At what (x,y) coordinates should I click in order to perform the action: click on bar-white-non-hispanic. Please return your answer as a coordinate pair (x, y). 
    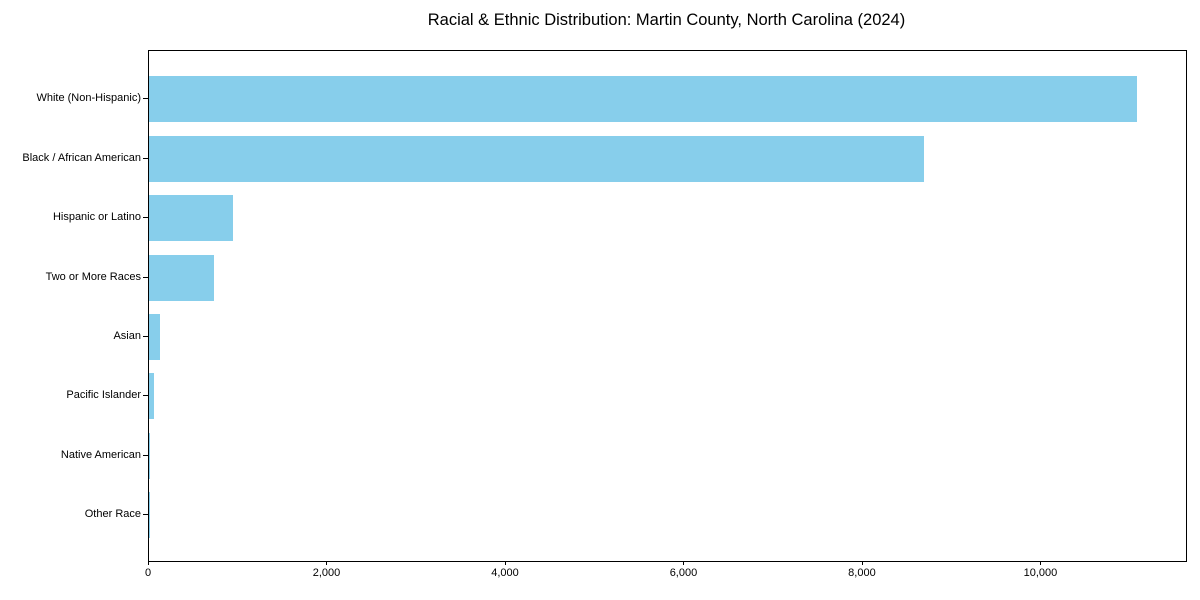
    Looking at the image, I should click on (643, 99).